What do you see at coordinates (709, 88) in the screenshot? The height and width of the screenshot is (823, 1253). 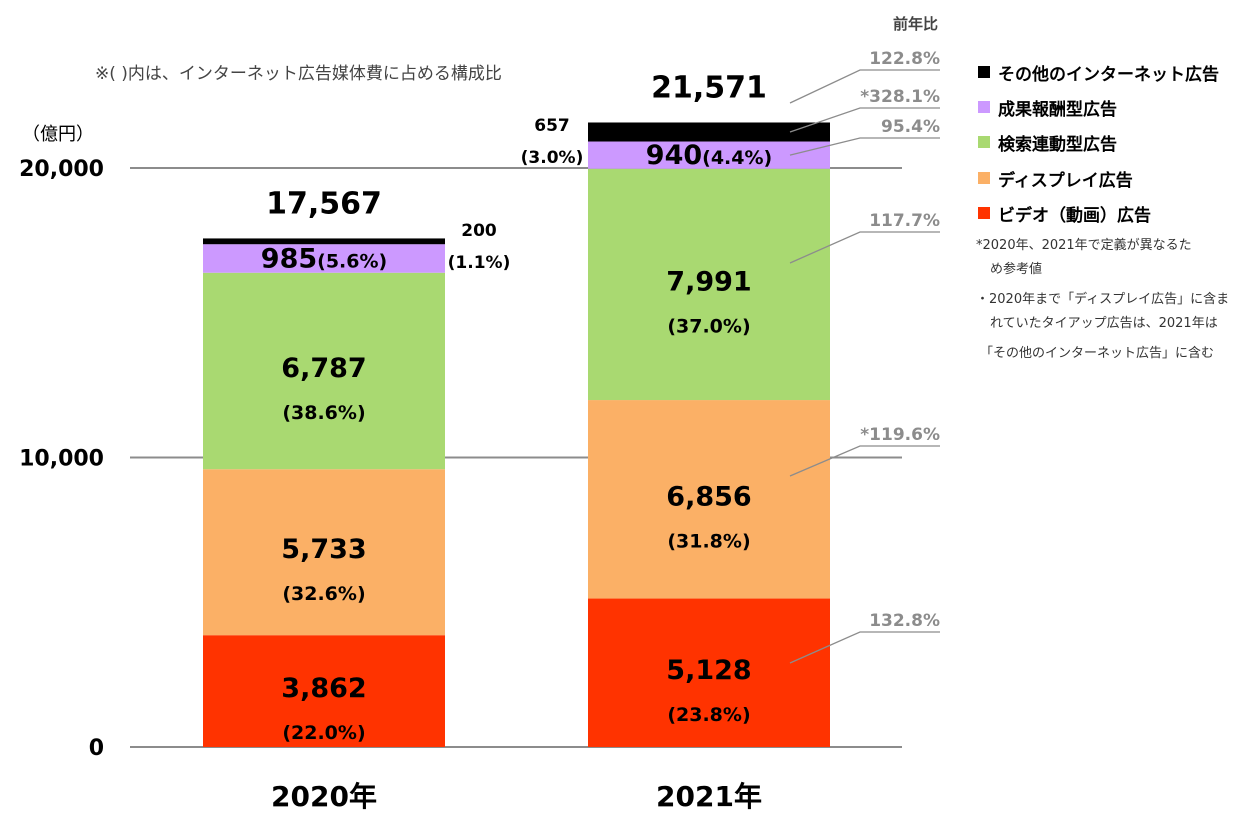 I see `total-label: 21,571` at bounding box center [709, 88].